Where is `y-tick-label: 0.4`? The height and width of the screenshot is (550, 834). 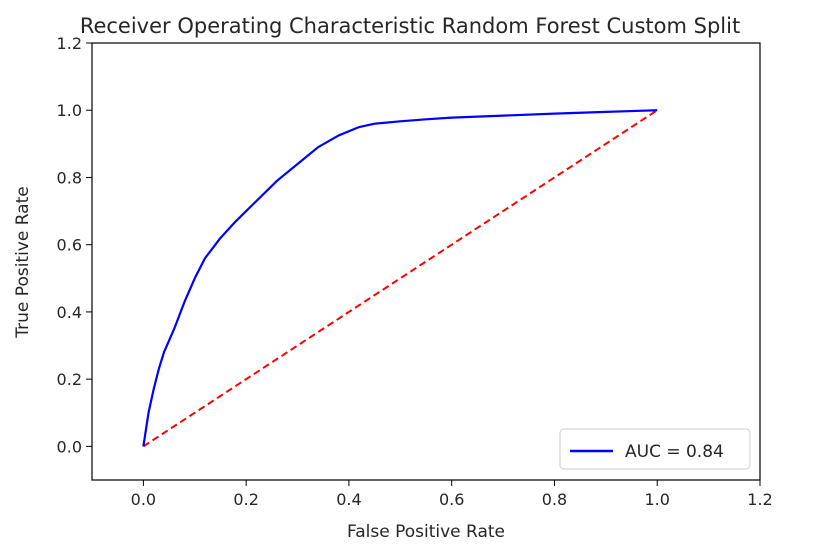 y-tick-label: 0.4 is located at coordinates (69, 312).